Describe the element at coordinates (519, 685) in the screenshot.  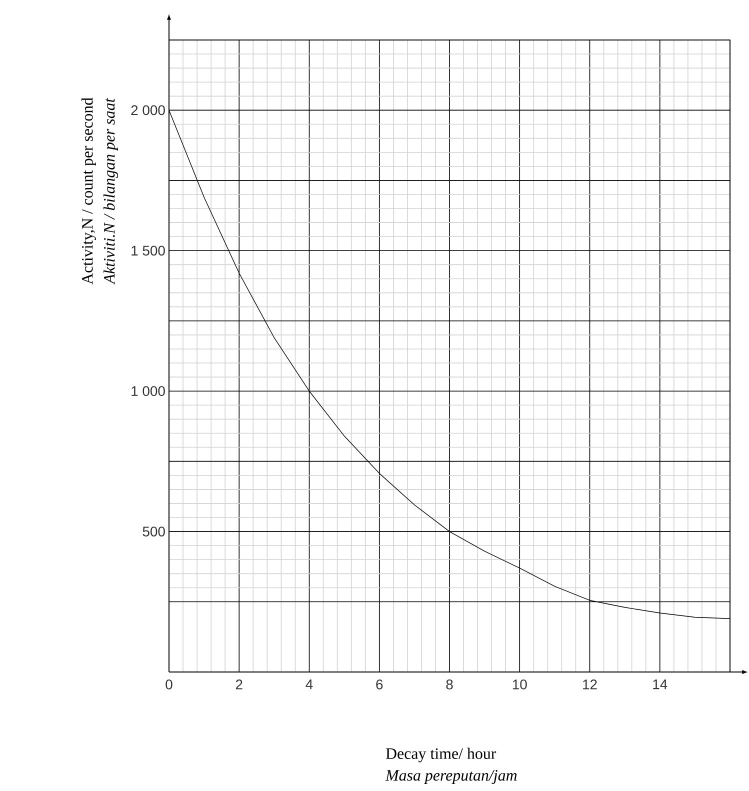
I see `x-tick-label: 10` at that location.